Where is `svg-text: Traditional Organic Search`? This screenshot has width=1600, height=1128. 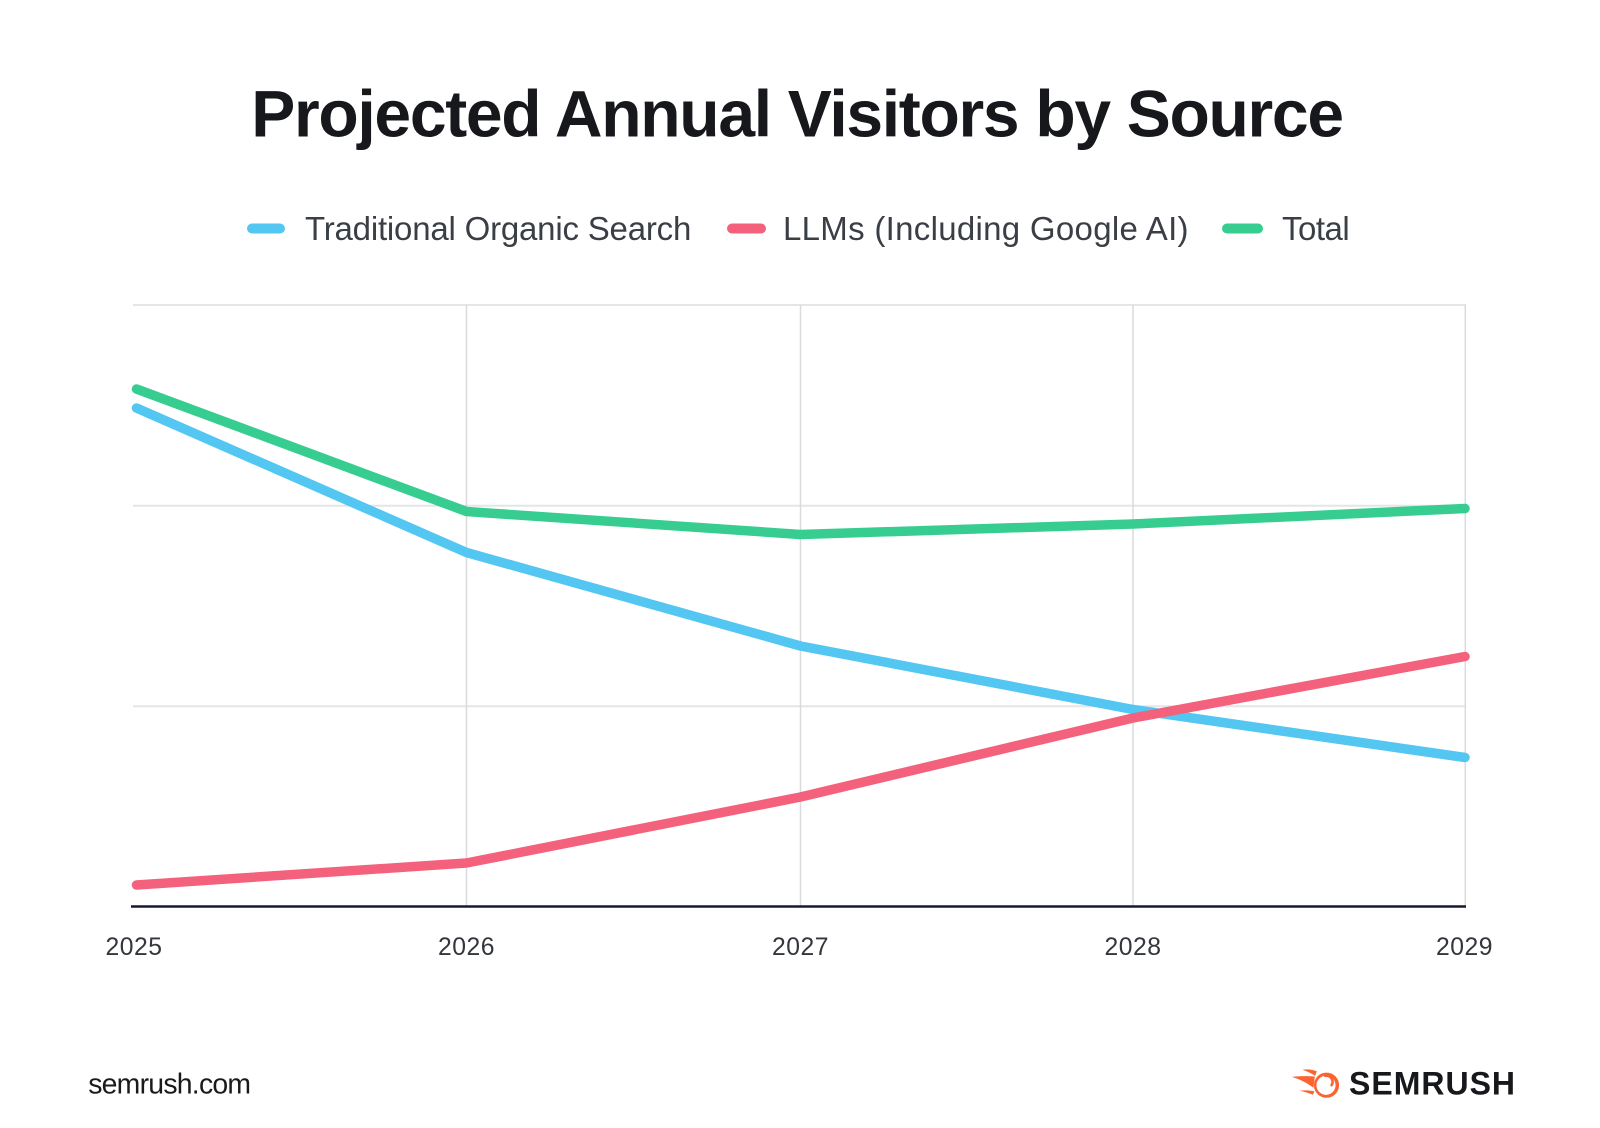
svg-text: Traditional Organic Search is located at coordinates (498, 228).